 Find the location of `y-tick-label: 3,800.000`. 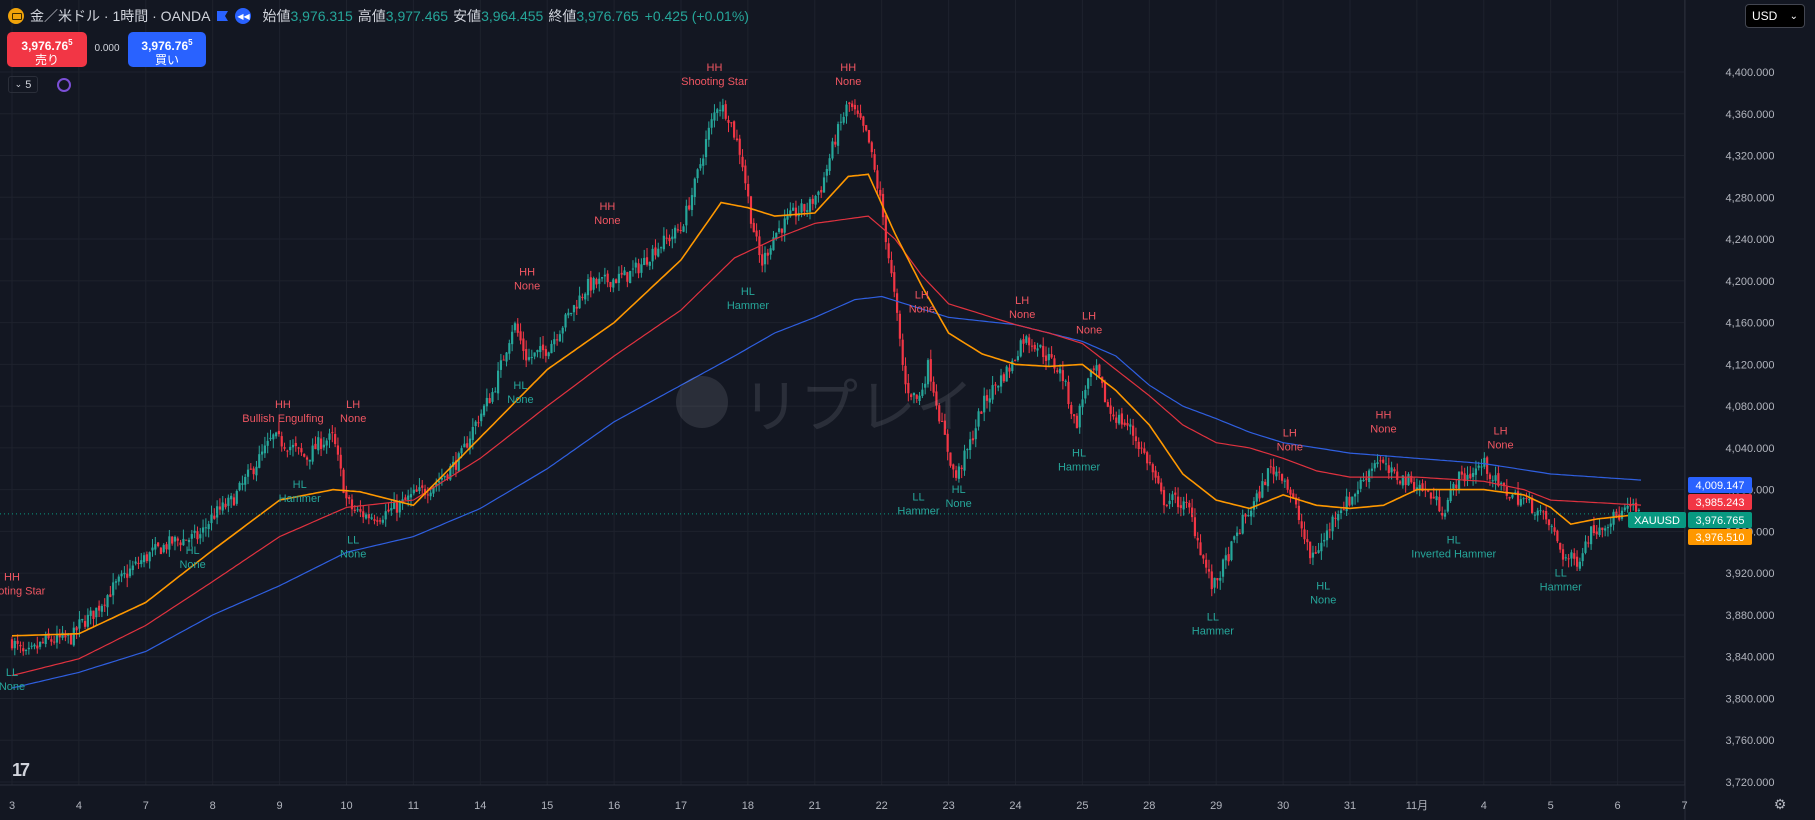

y-tick-label: 3,800.000 is located at coordinates (1750, 699).